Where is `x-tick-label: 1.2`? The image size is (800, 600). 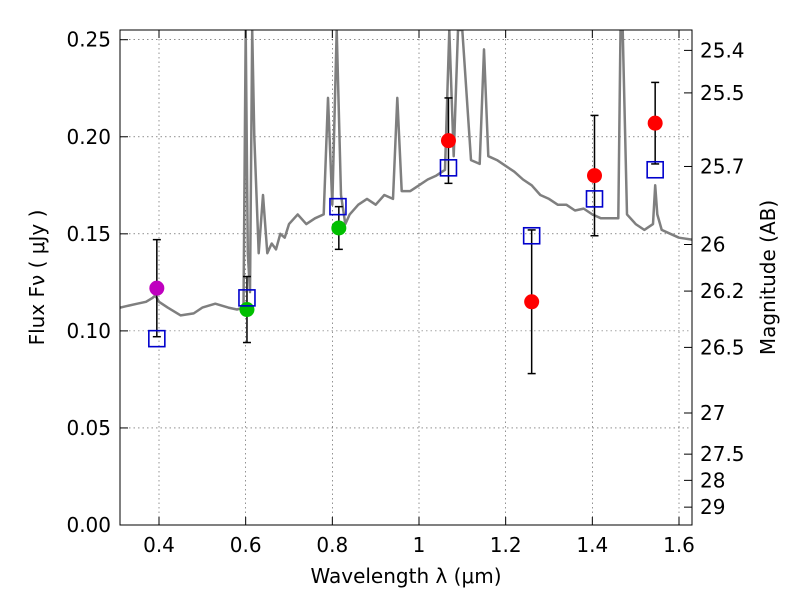
x-tick-label: 1.2 is located at coordinates (506, 545).